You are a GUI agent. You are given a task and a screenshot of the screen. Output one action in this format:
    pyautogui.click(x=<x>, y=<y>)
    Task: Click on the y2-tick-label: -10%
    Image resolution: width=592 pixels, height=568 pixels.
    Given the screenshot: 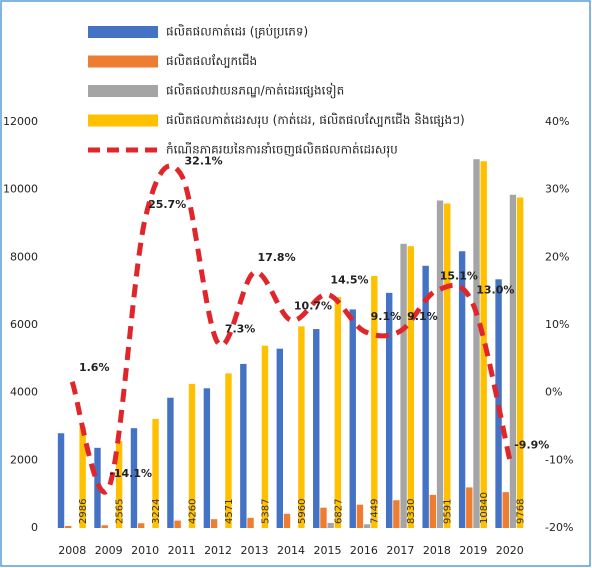 What is the action you would take?
    pyautogui.click(x=559, y=459)
    